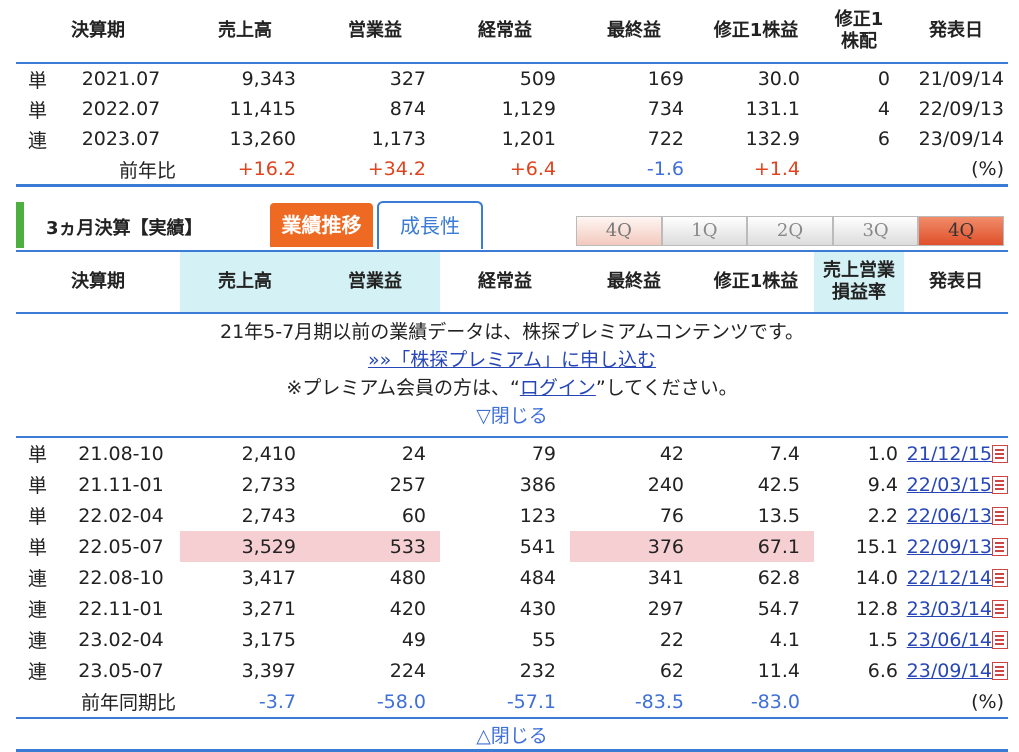  What do you see at coordinates (949, 484) in the screenshot?
I see `report-date-link: 22/03/15` at bounding box center [949, 484].